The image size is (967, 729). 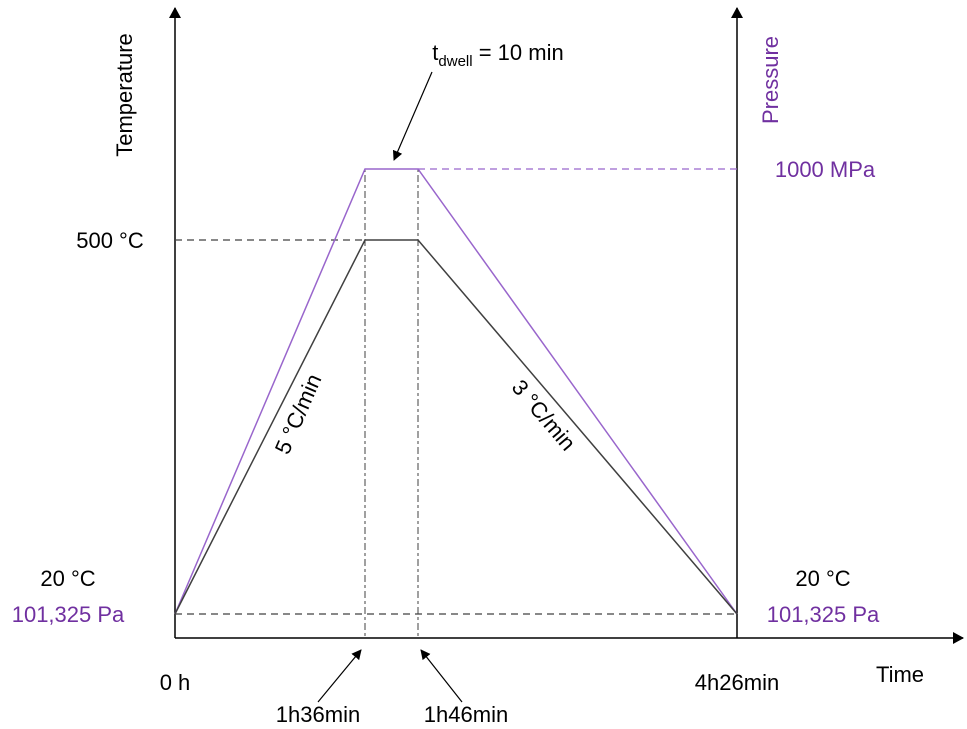 I want to click on pressure-low-right-label: 101,325 Pa, so click(x=823, y=614).